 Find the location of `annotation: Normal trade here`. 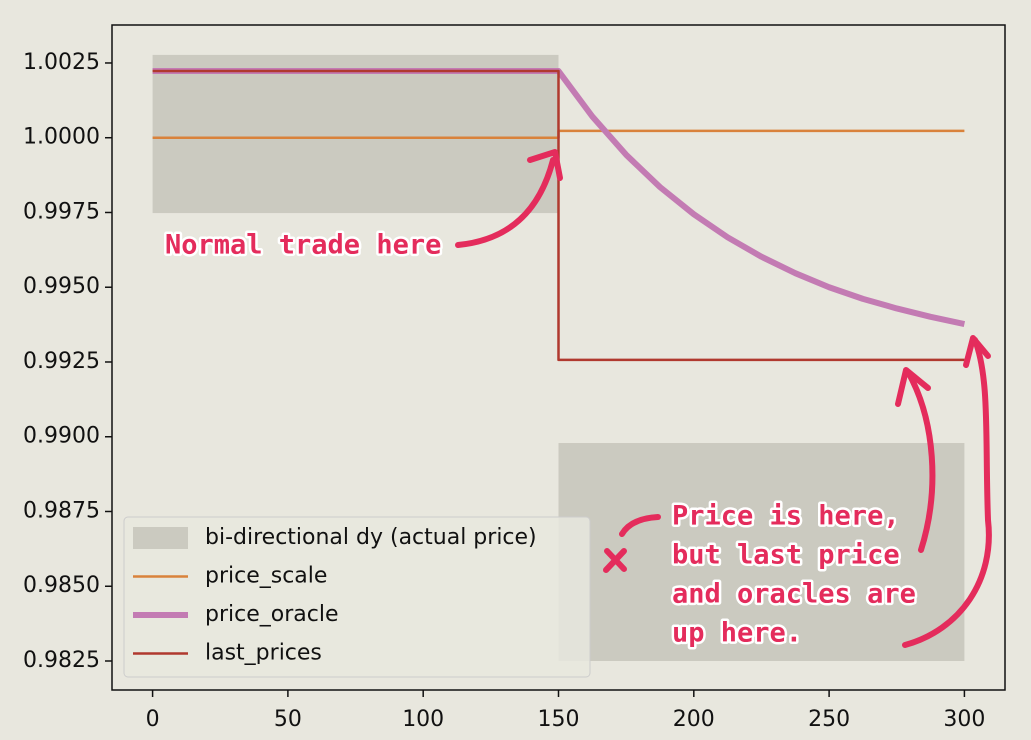

annotation: Normal trade here is located at coordinates (303, 245).